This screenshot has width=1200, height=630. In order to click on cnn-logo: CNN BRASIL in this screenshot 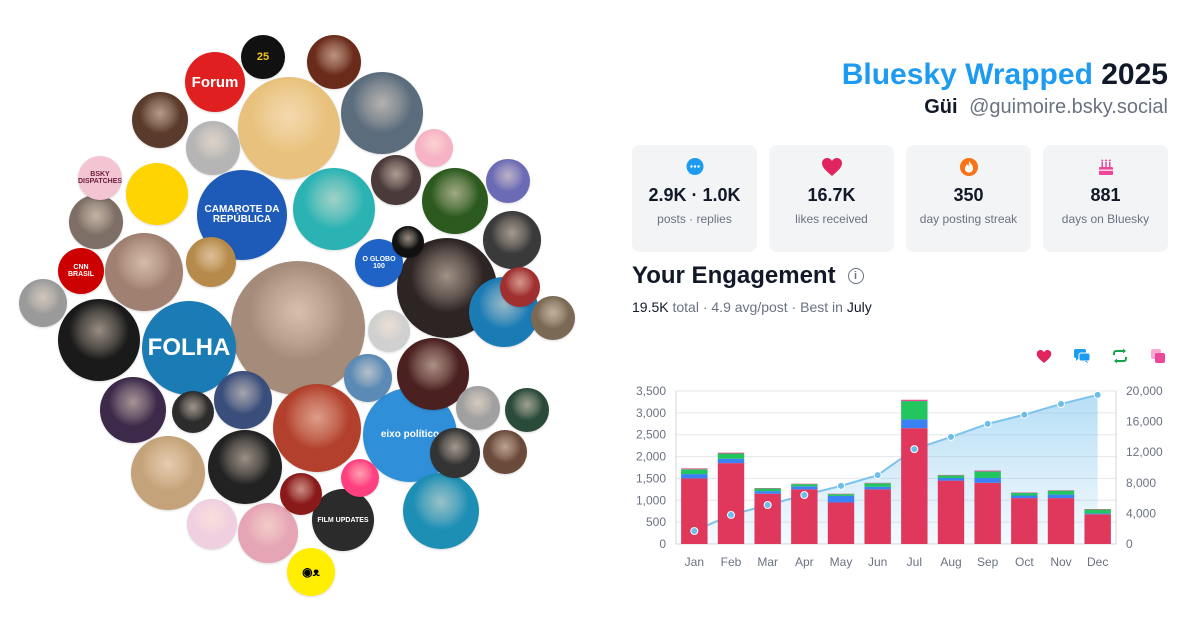, I will do `click(81, 271)`.